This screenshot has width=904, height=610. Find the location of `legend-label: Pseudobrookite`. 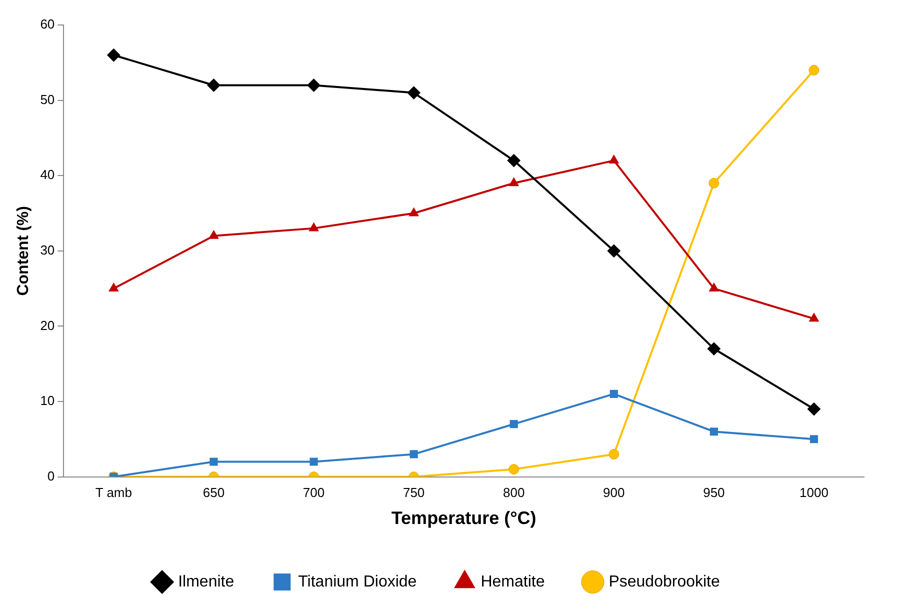

legend-label: Pseudobrookite is located at coordinates (664, 581).